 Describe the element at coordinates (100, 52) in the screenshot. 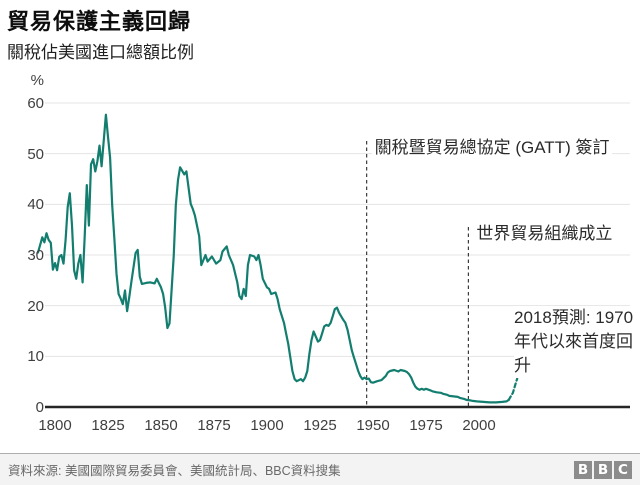

I see `chart-subtitle: 關稅佔美國進口總額比例` at that location.